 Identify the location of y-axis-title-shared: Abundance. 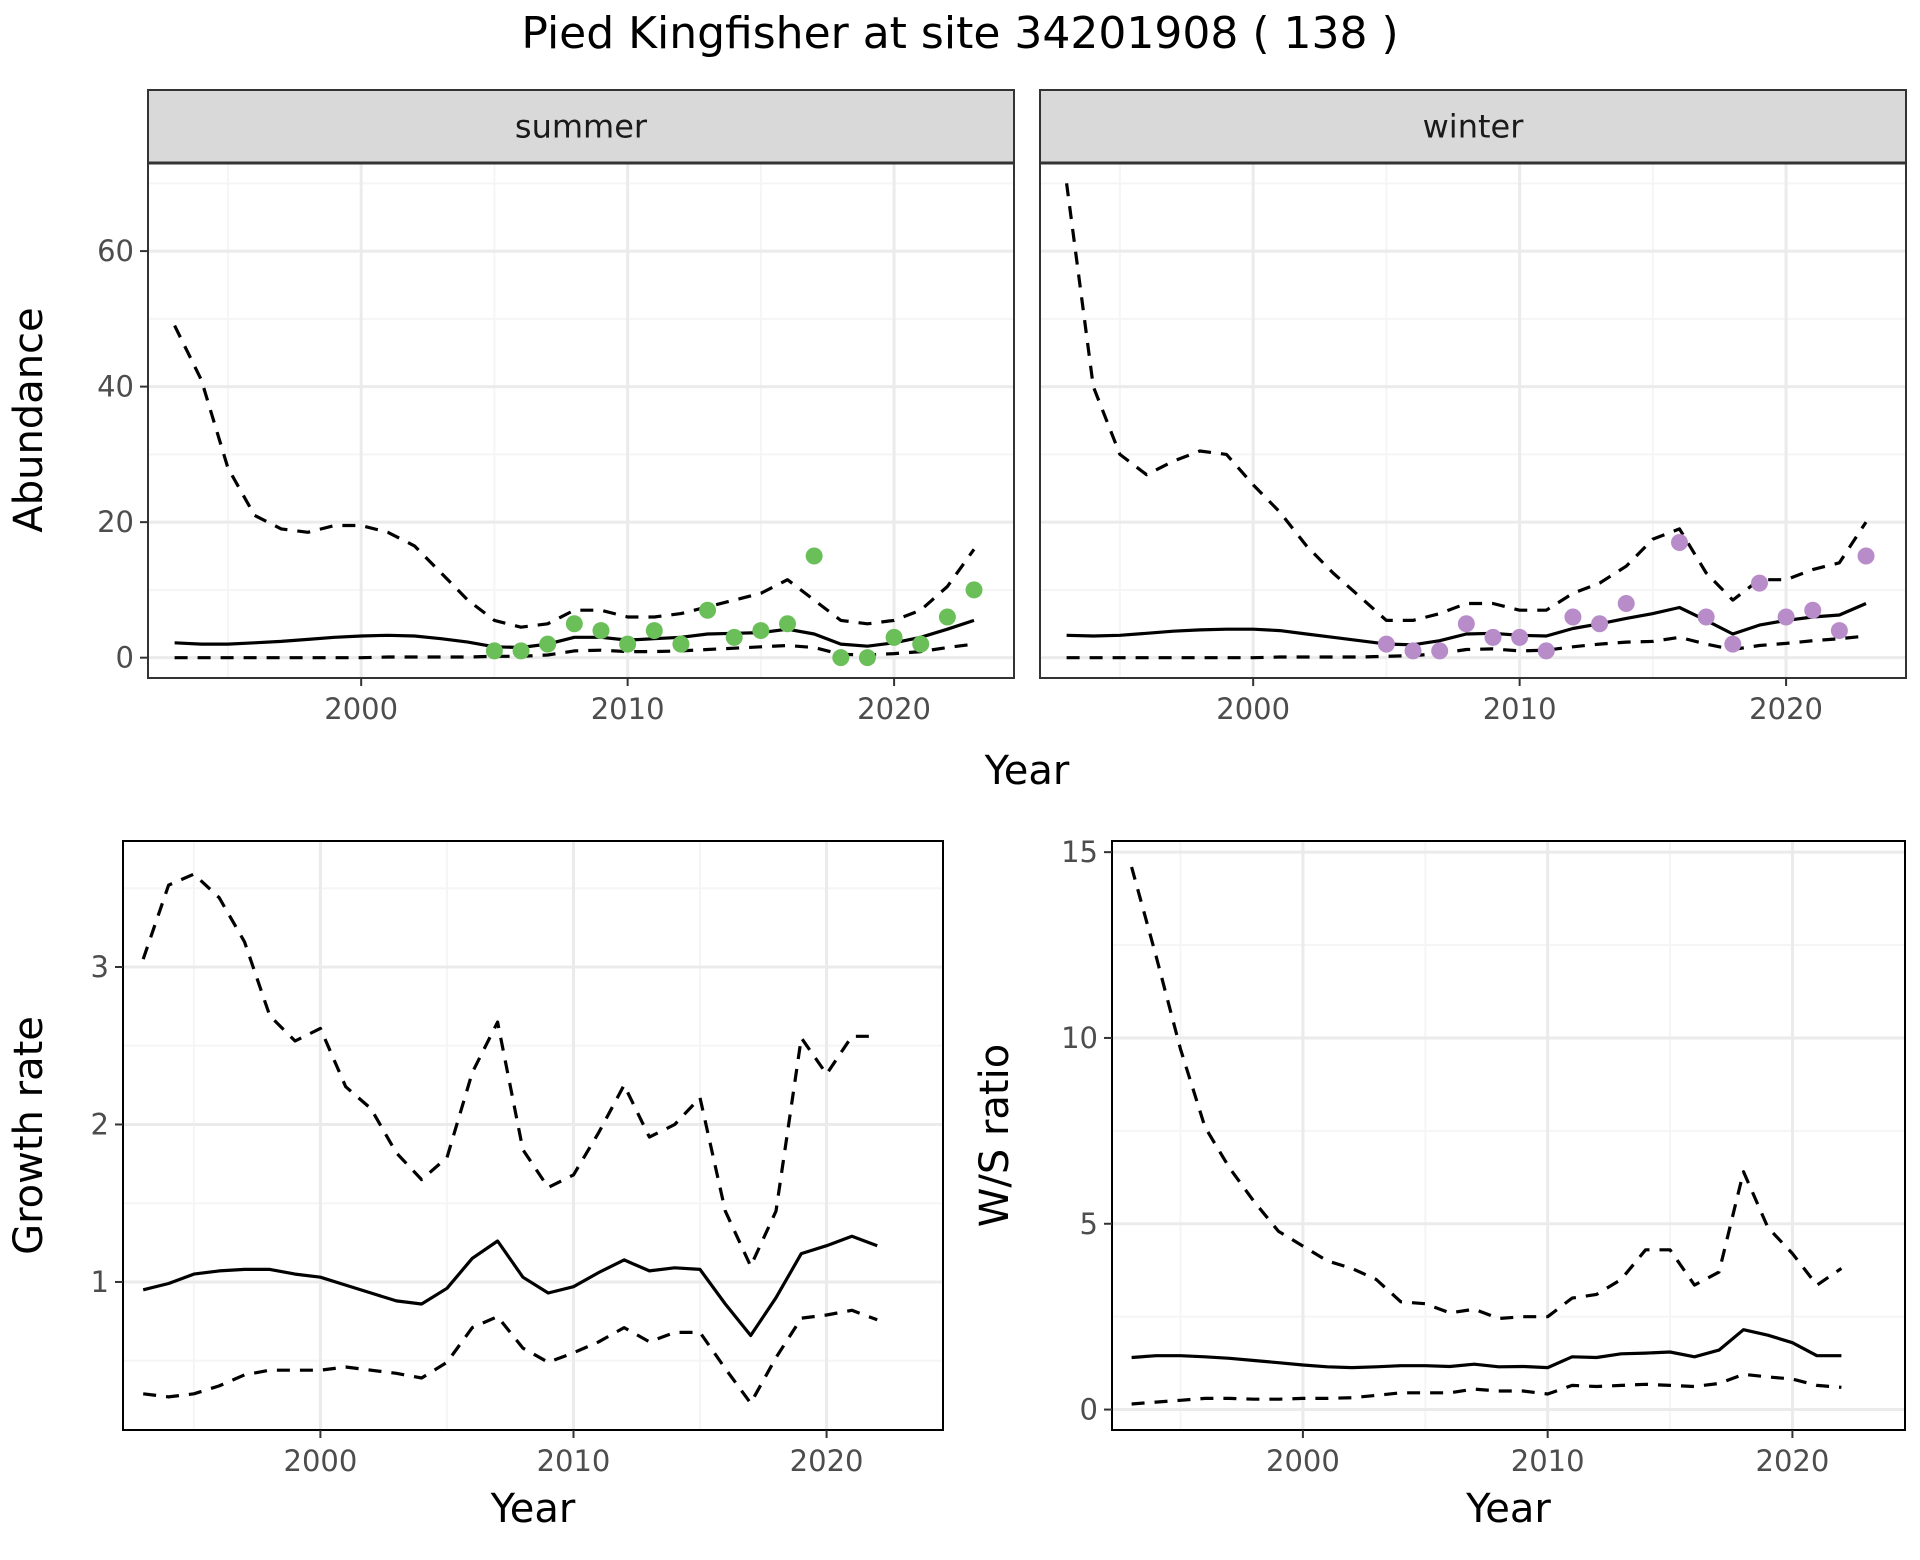
(29, 419).